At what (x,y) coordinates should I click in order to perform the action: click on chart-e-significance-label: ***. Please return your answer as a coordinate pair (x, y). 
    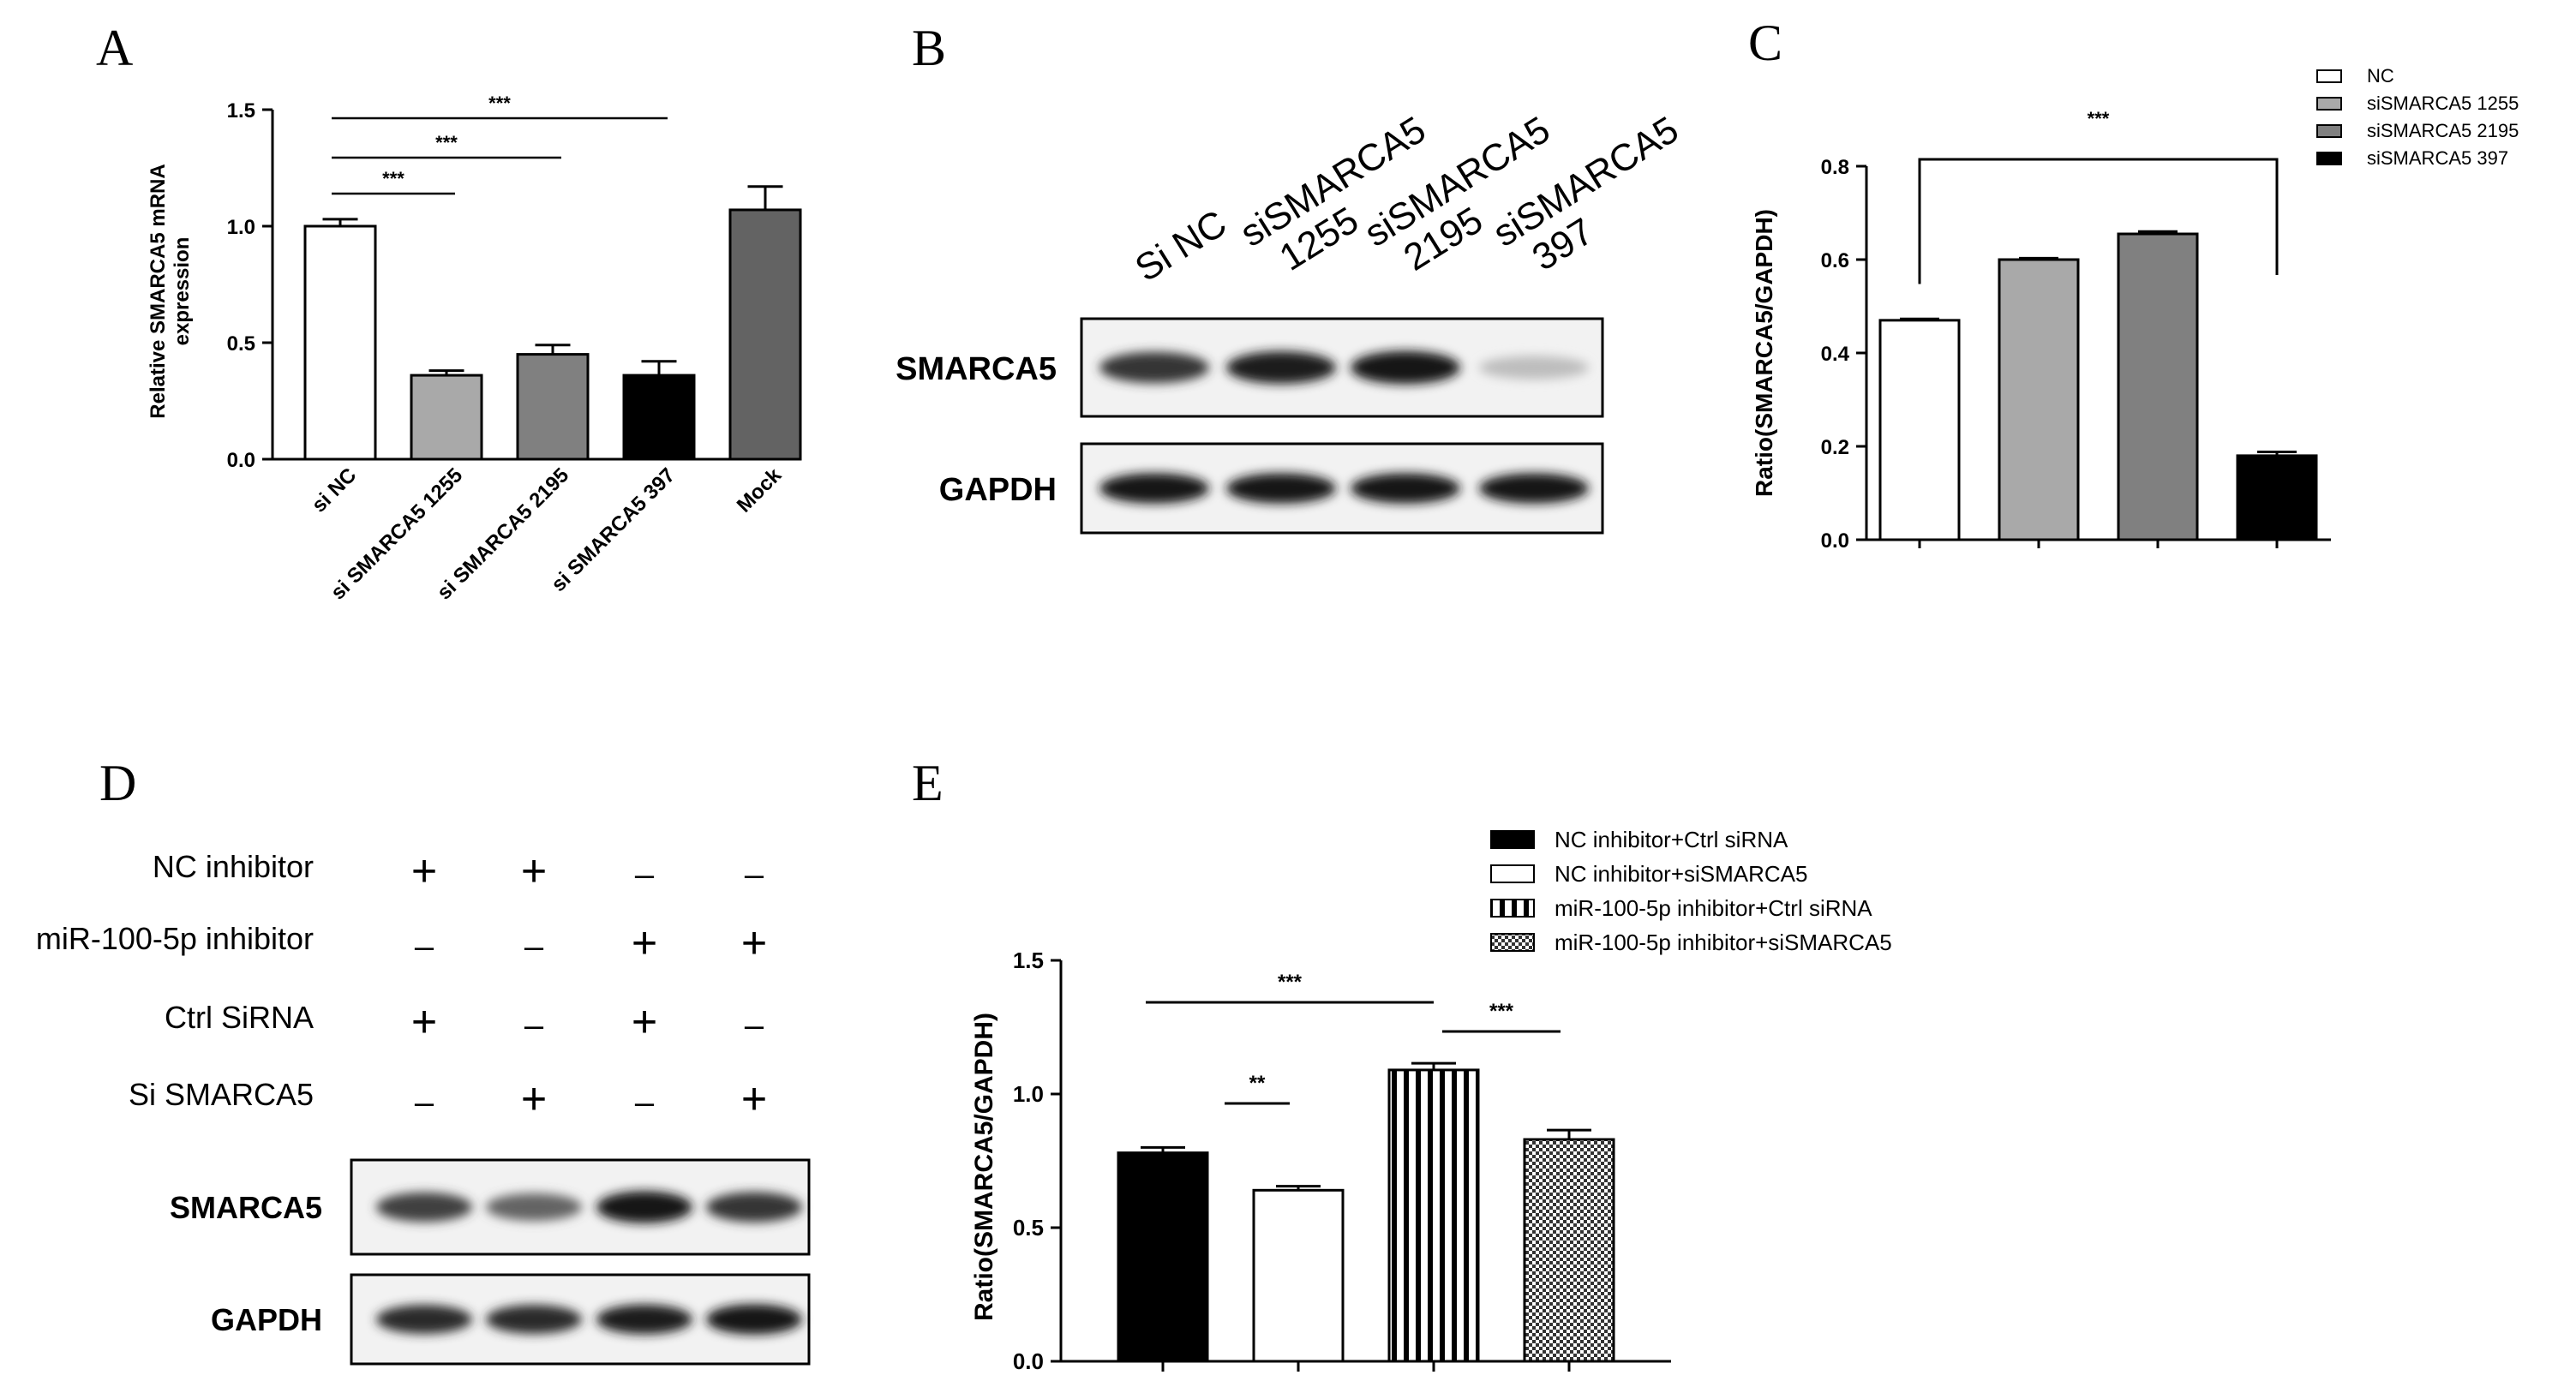
    Looking at the image, I should click on (1290, 982).